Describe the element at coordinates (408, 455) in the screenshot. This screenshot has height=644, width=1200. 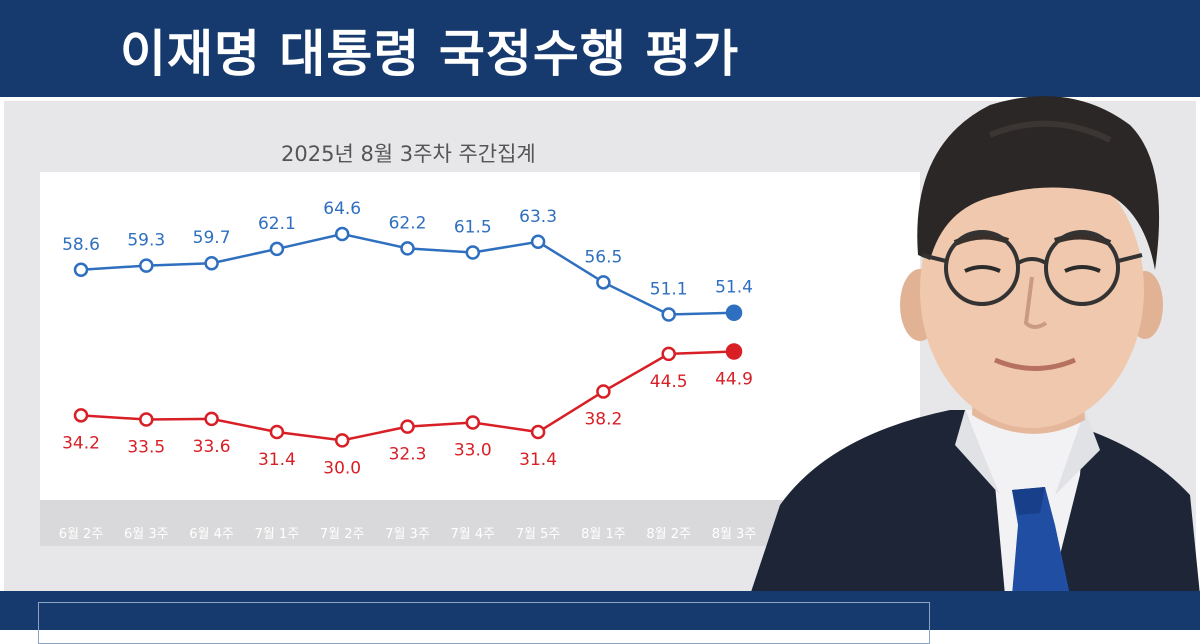
I see `data-label: 32.3` at that location.